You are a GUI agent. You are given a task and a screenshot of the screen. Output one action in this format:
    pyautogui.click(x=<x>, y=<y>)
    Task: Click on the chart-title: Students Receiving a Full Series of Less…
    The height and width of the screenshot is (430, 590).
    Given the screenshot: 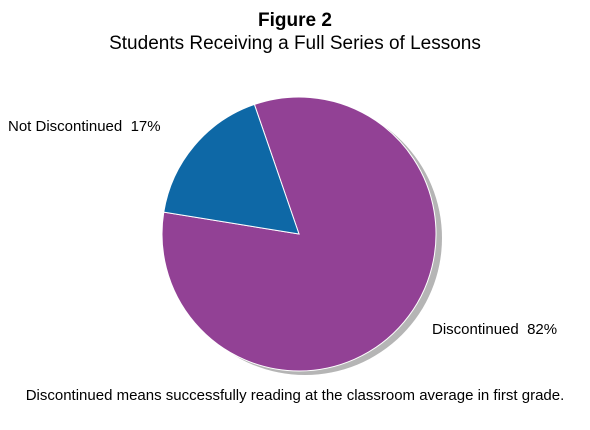 What is the action you would take?
    pyautogui.click(x=295, y=43)
    